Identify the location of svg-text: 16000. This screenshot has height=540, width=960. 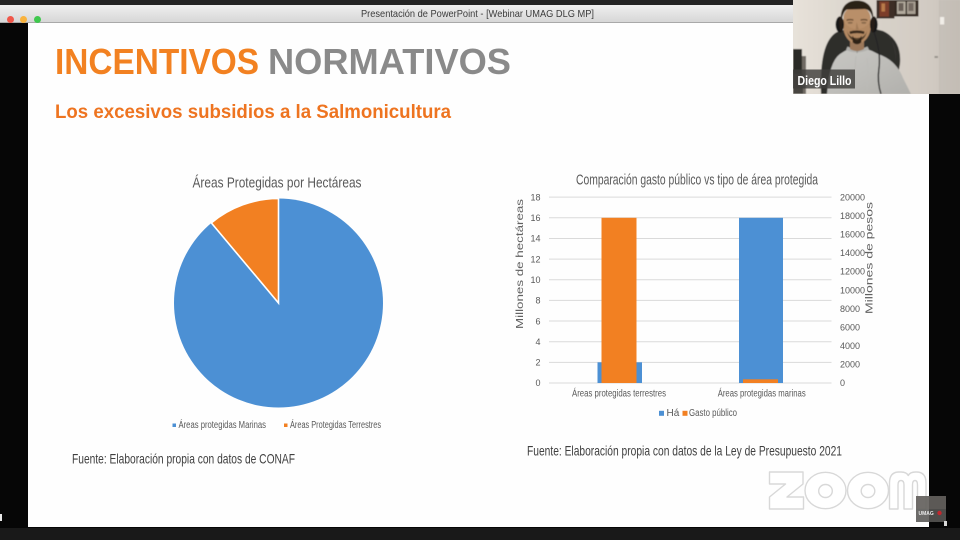
(852, 235).